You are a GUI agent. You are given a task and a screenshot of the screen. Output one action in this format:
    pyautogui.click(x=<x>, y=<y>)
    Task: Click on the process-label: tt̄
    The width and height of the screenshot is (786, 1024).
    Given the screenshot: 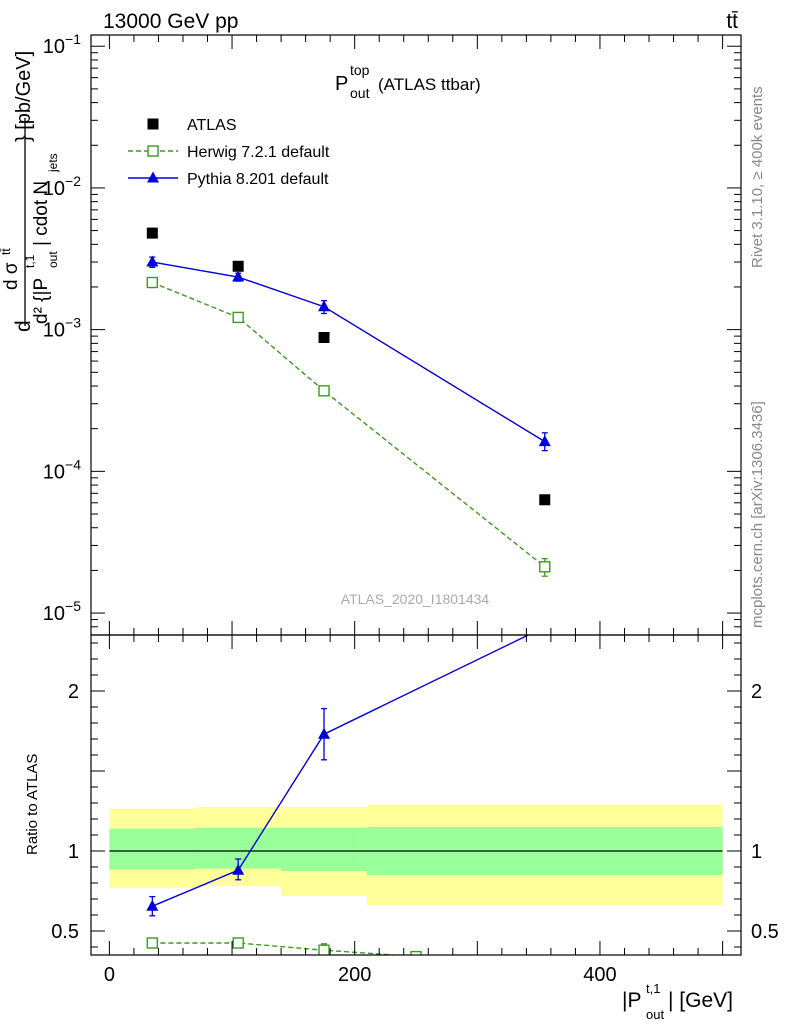 What is the action you would take?
    pyautogui.click(x=732, y=21)
    